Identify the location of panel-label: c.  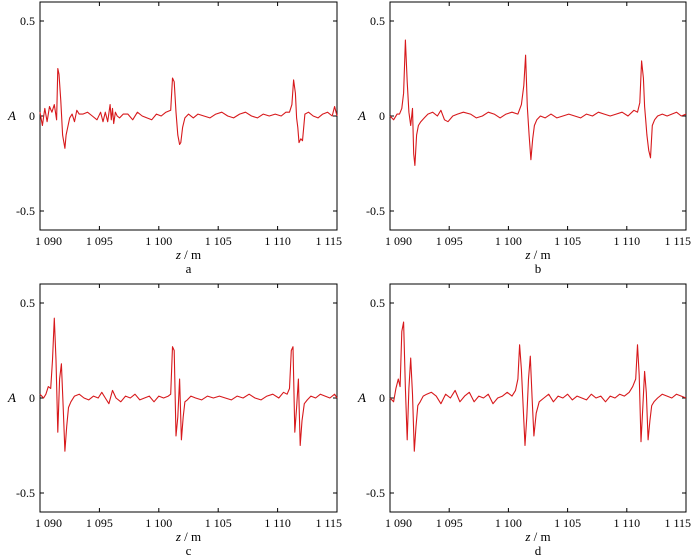
(189, 549).